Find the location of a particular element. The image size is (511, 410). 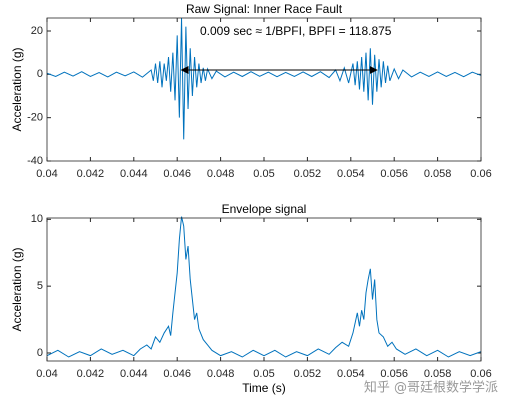

y-tick-label: -20 is located at coordinates (35, 118).